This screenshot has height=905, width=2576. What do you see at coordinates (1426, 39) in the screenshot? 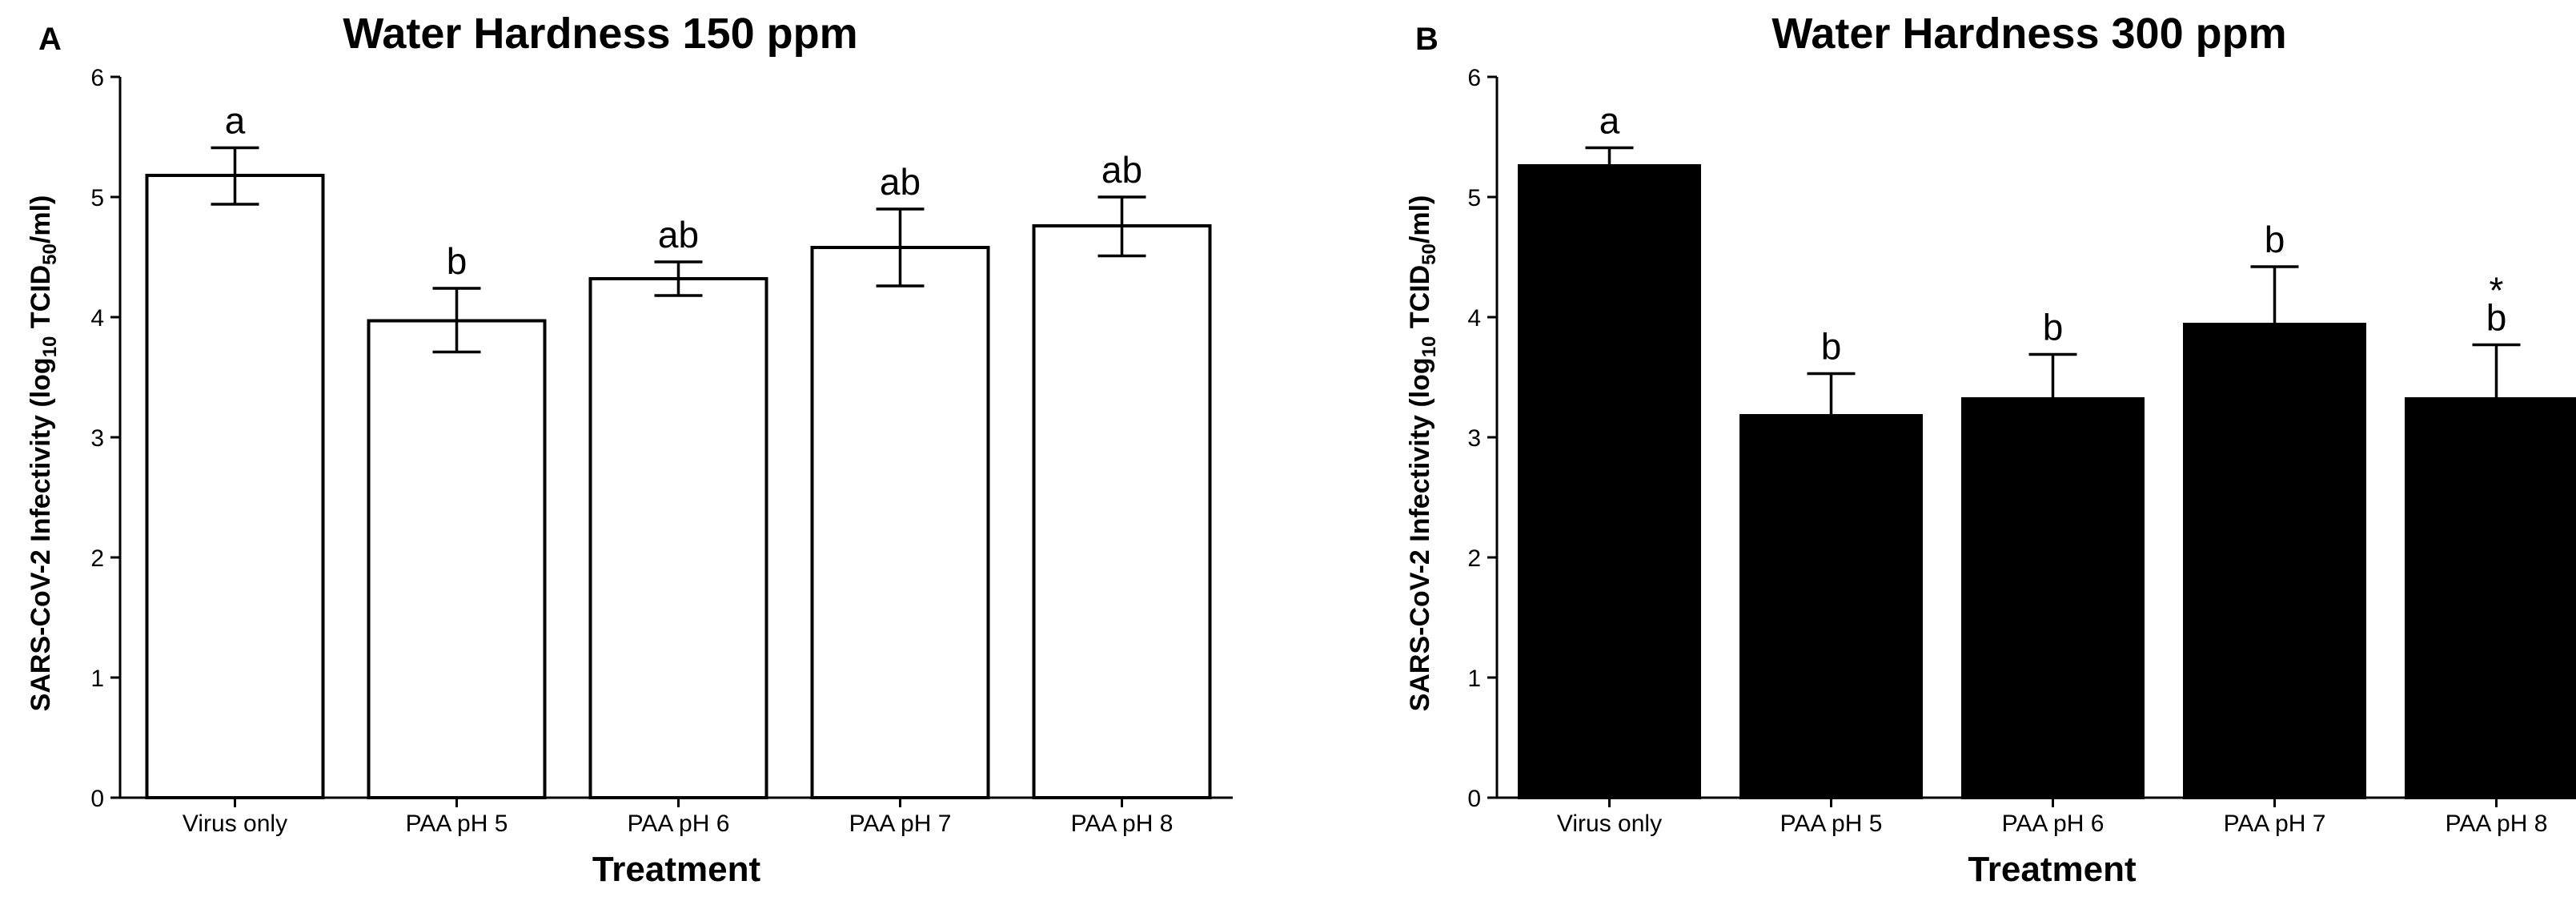
I see `panel-letter: B` at bounding box center [1426, 39].